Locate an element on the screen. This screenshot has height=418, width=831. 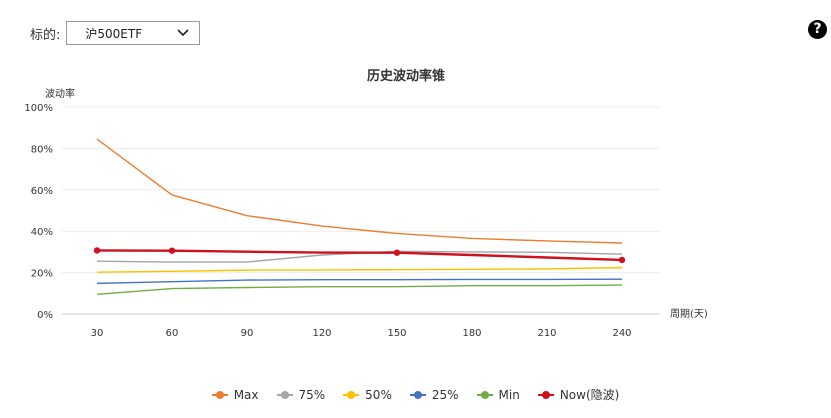
y-tick-label: 60% is located at coordinates (42, 191).